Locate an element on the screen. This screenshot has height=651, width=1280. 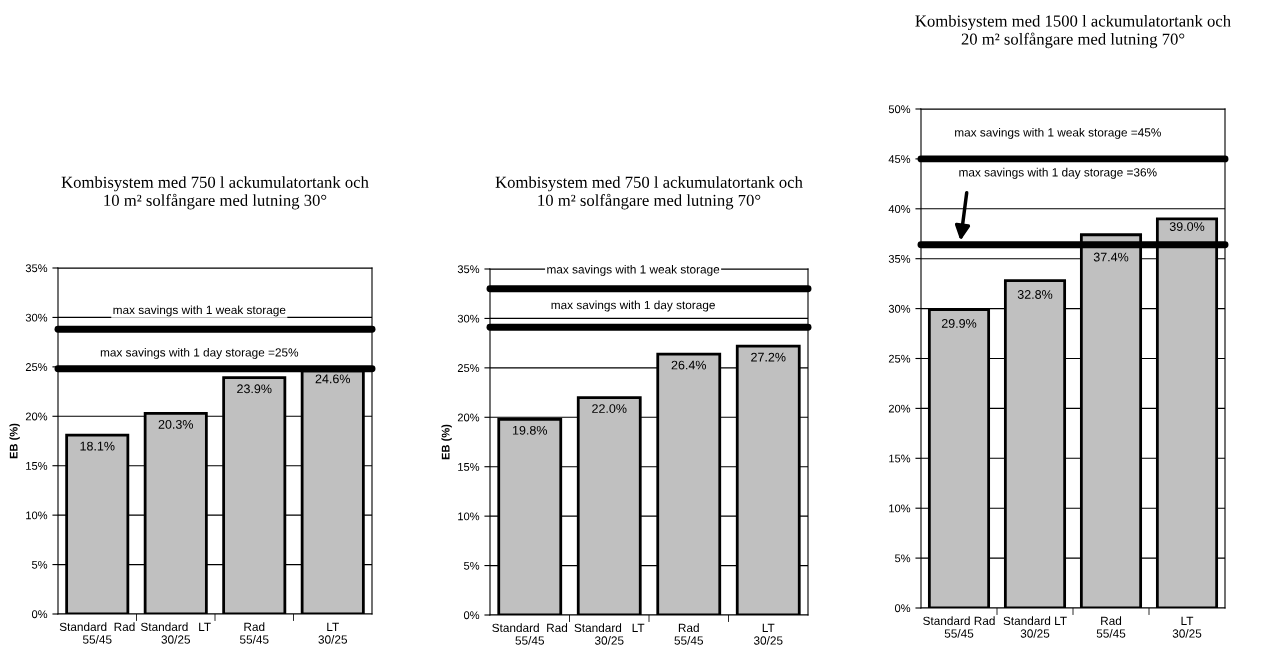
chart-title: Kombisystem med 750 l ackumulatortank och 10 m² solfångare med lutning 30° is located at coordinates (215, 193).